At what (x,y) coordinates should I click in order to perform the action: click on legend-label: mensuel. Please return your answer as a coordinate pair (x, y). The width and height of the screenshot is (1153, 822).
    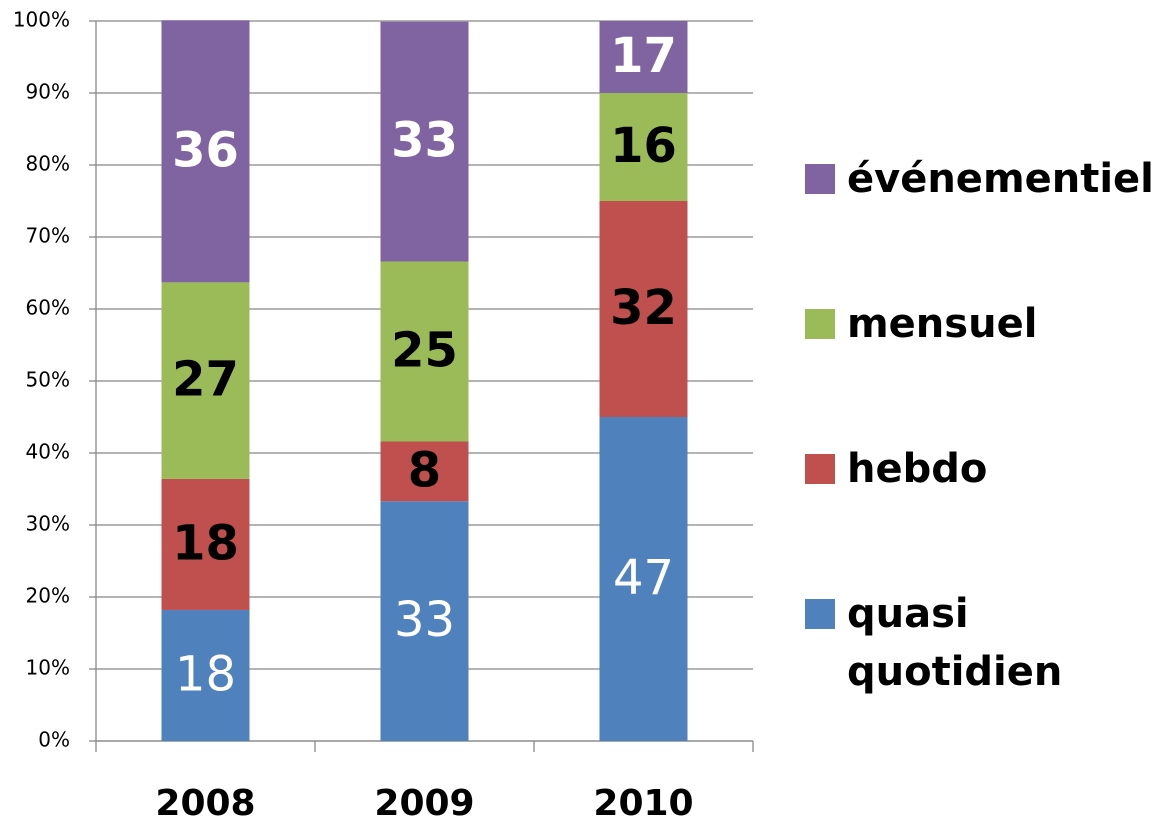
    Looking at the image, I should click on (942, 324).